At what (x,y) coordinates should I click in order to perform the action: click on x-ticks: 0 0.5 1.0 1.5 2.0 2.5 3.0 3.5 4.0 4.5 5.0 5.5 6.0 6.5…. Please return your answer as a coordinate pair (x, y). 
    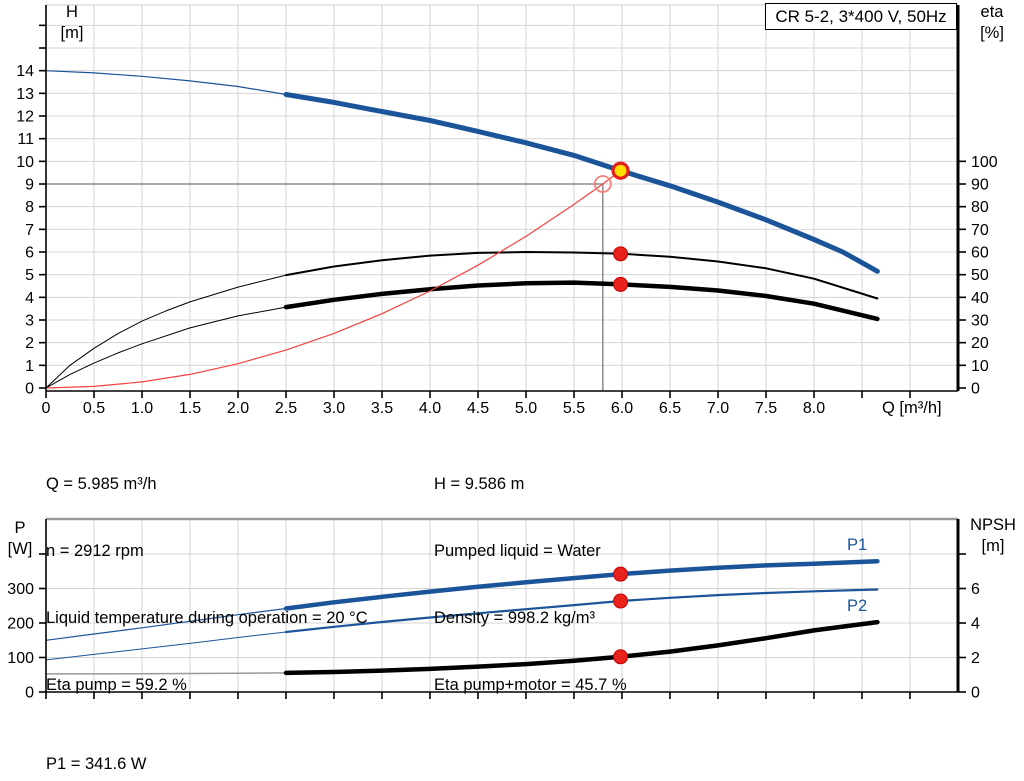
    Looking at the image, I should click on (476, 404).